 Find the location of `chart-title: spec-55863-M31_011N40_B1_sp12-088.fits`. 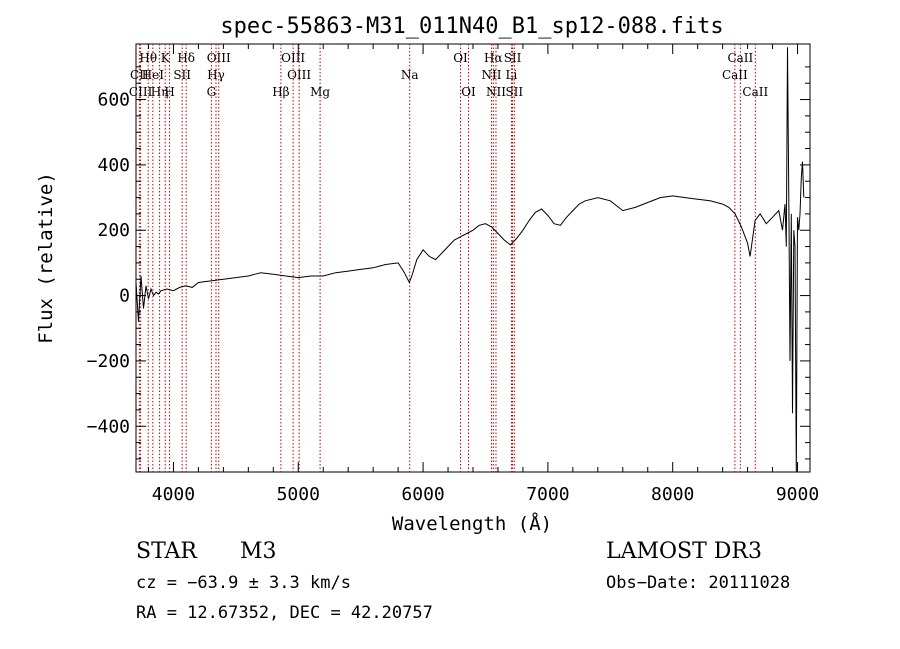

chart-title: spec-55863-M31_011N40_B1_sp12-088.fits is located at coordinates (471, 26).